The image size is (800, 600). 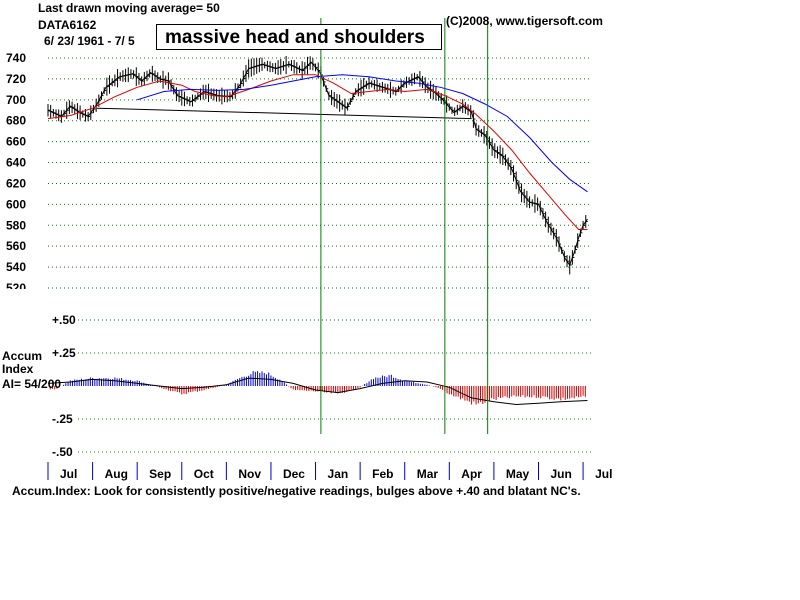 What do you see at coordinates (428, 474) in the screenshot?
I see `month-label: Mar` at bounding box center [428, 474].